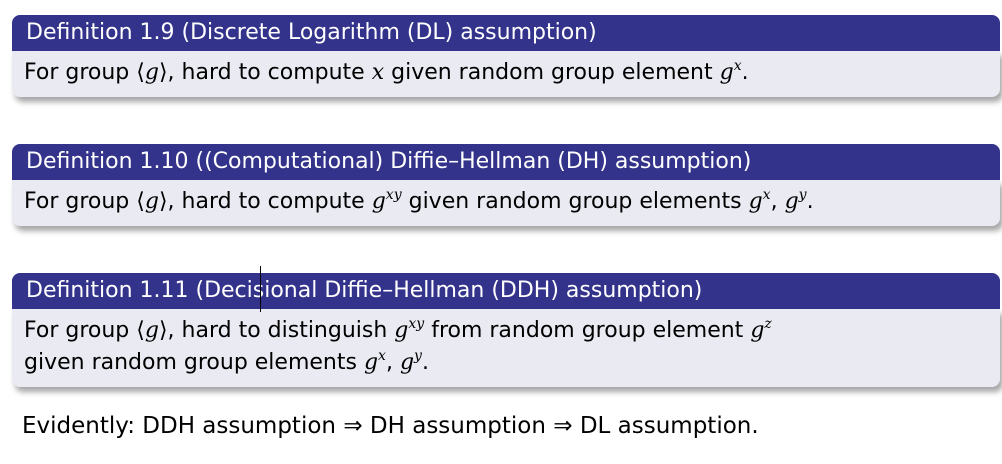 The image size is (1002, 464). What do you see at coordinates (260, 289) in the screenshot?
I see `text-cursor` at bounding box center [260, 289].